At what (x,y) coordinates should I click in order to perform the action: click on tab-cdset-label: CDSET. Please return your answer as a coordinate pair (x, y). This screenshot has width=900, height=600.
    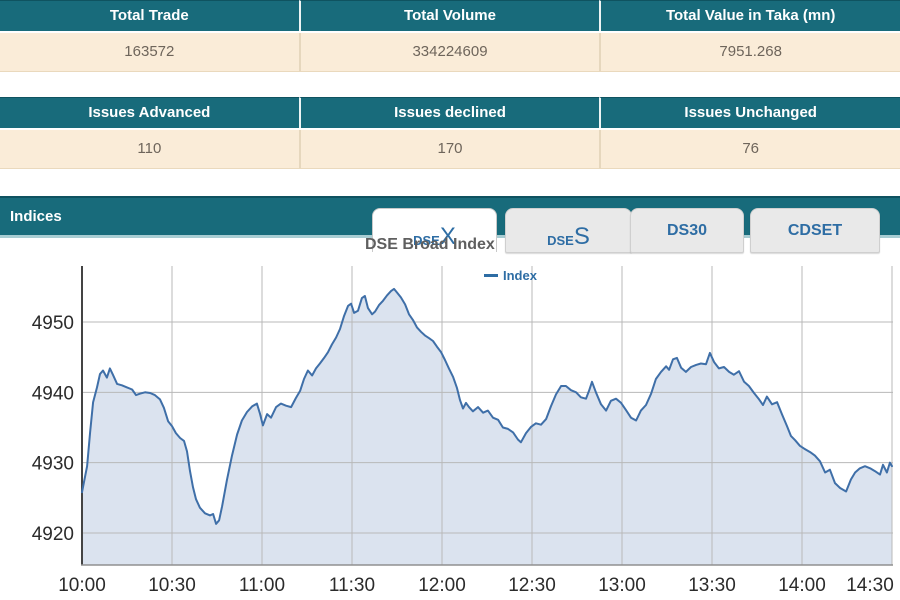
    Looking at the image, I should click on (815, 230).